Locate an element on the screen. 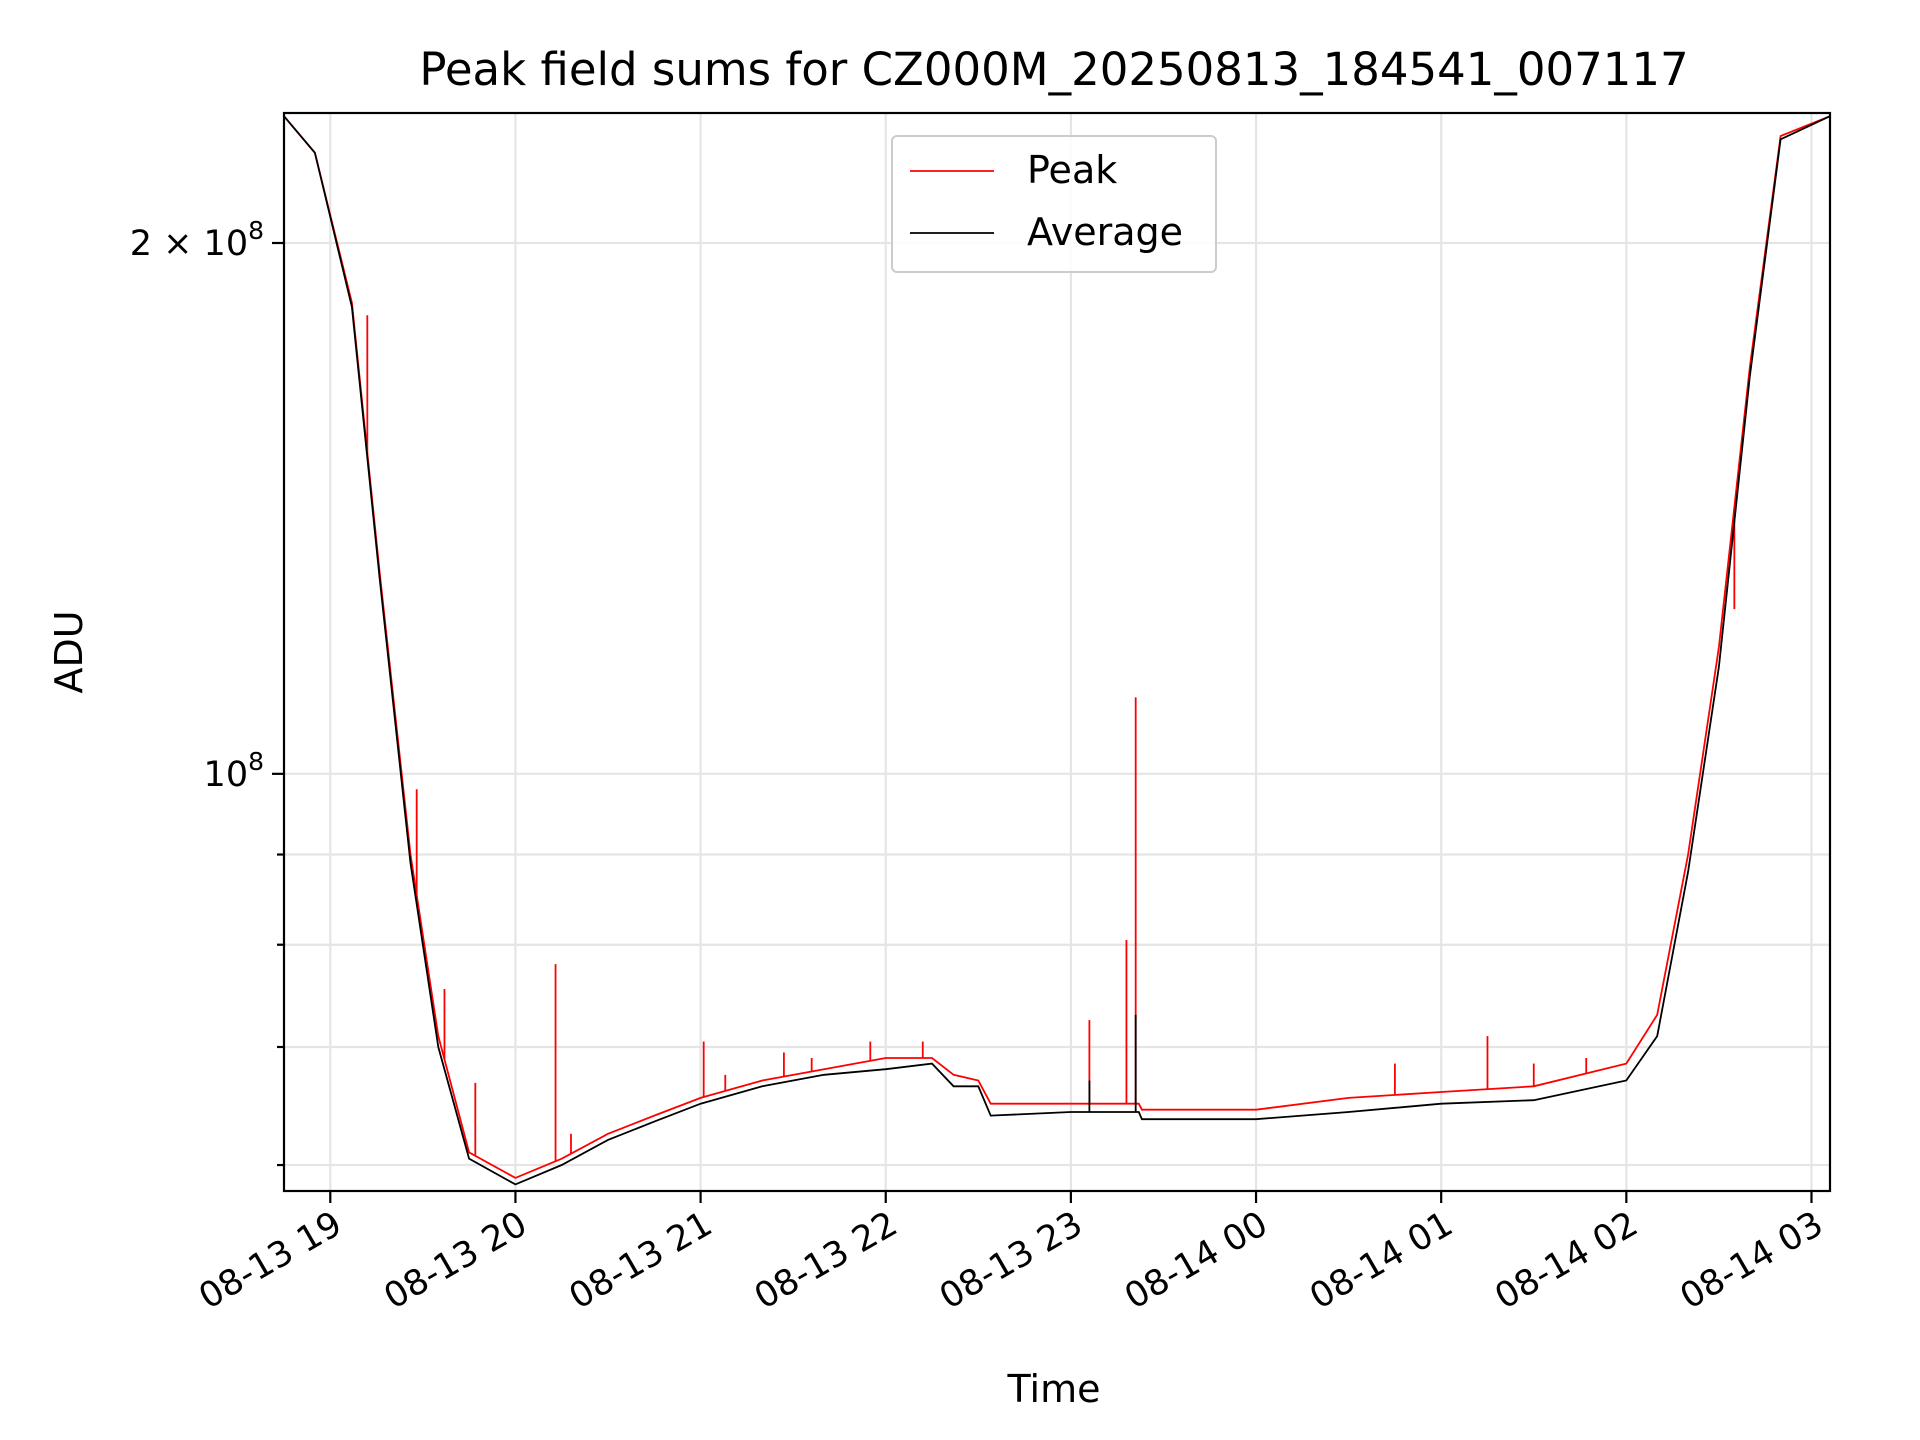  y-axis-label: ADU is located at coordinates (69, 651).